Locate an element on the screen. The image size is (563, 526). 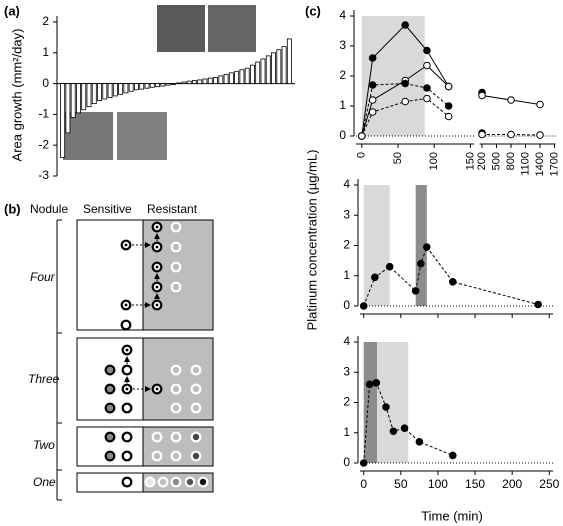
x-tick-label: 1100 is located at coordinates (525, 164).